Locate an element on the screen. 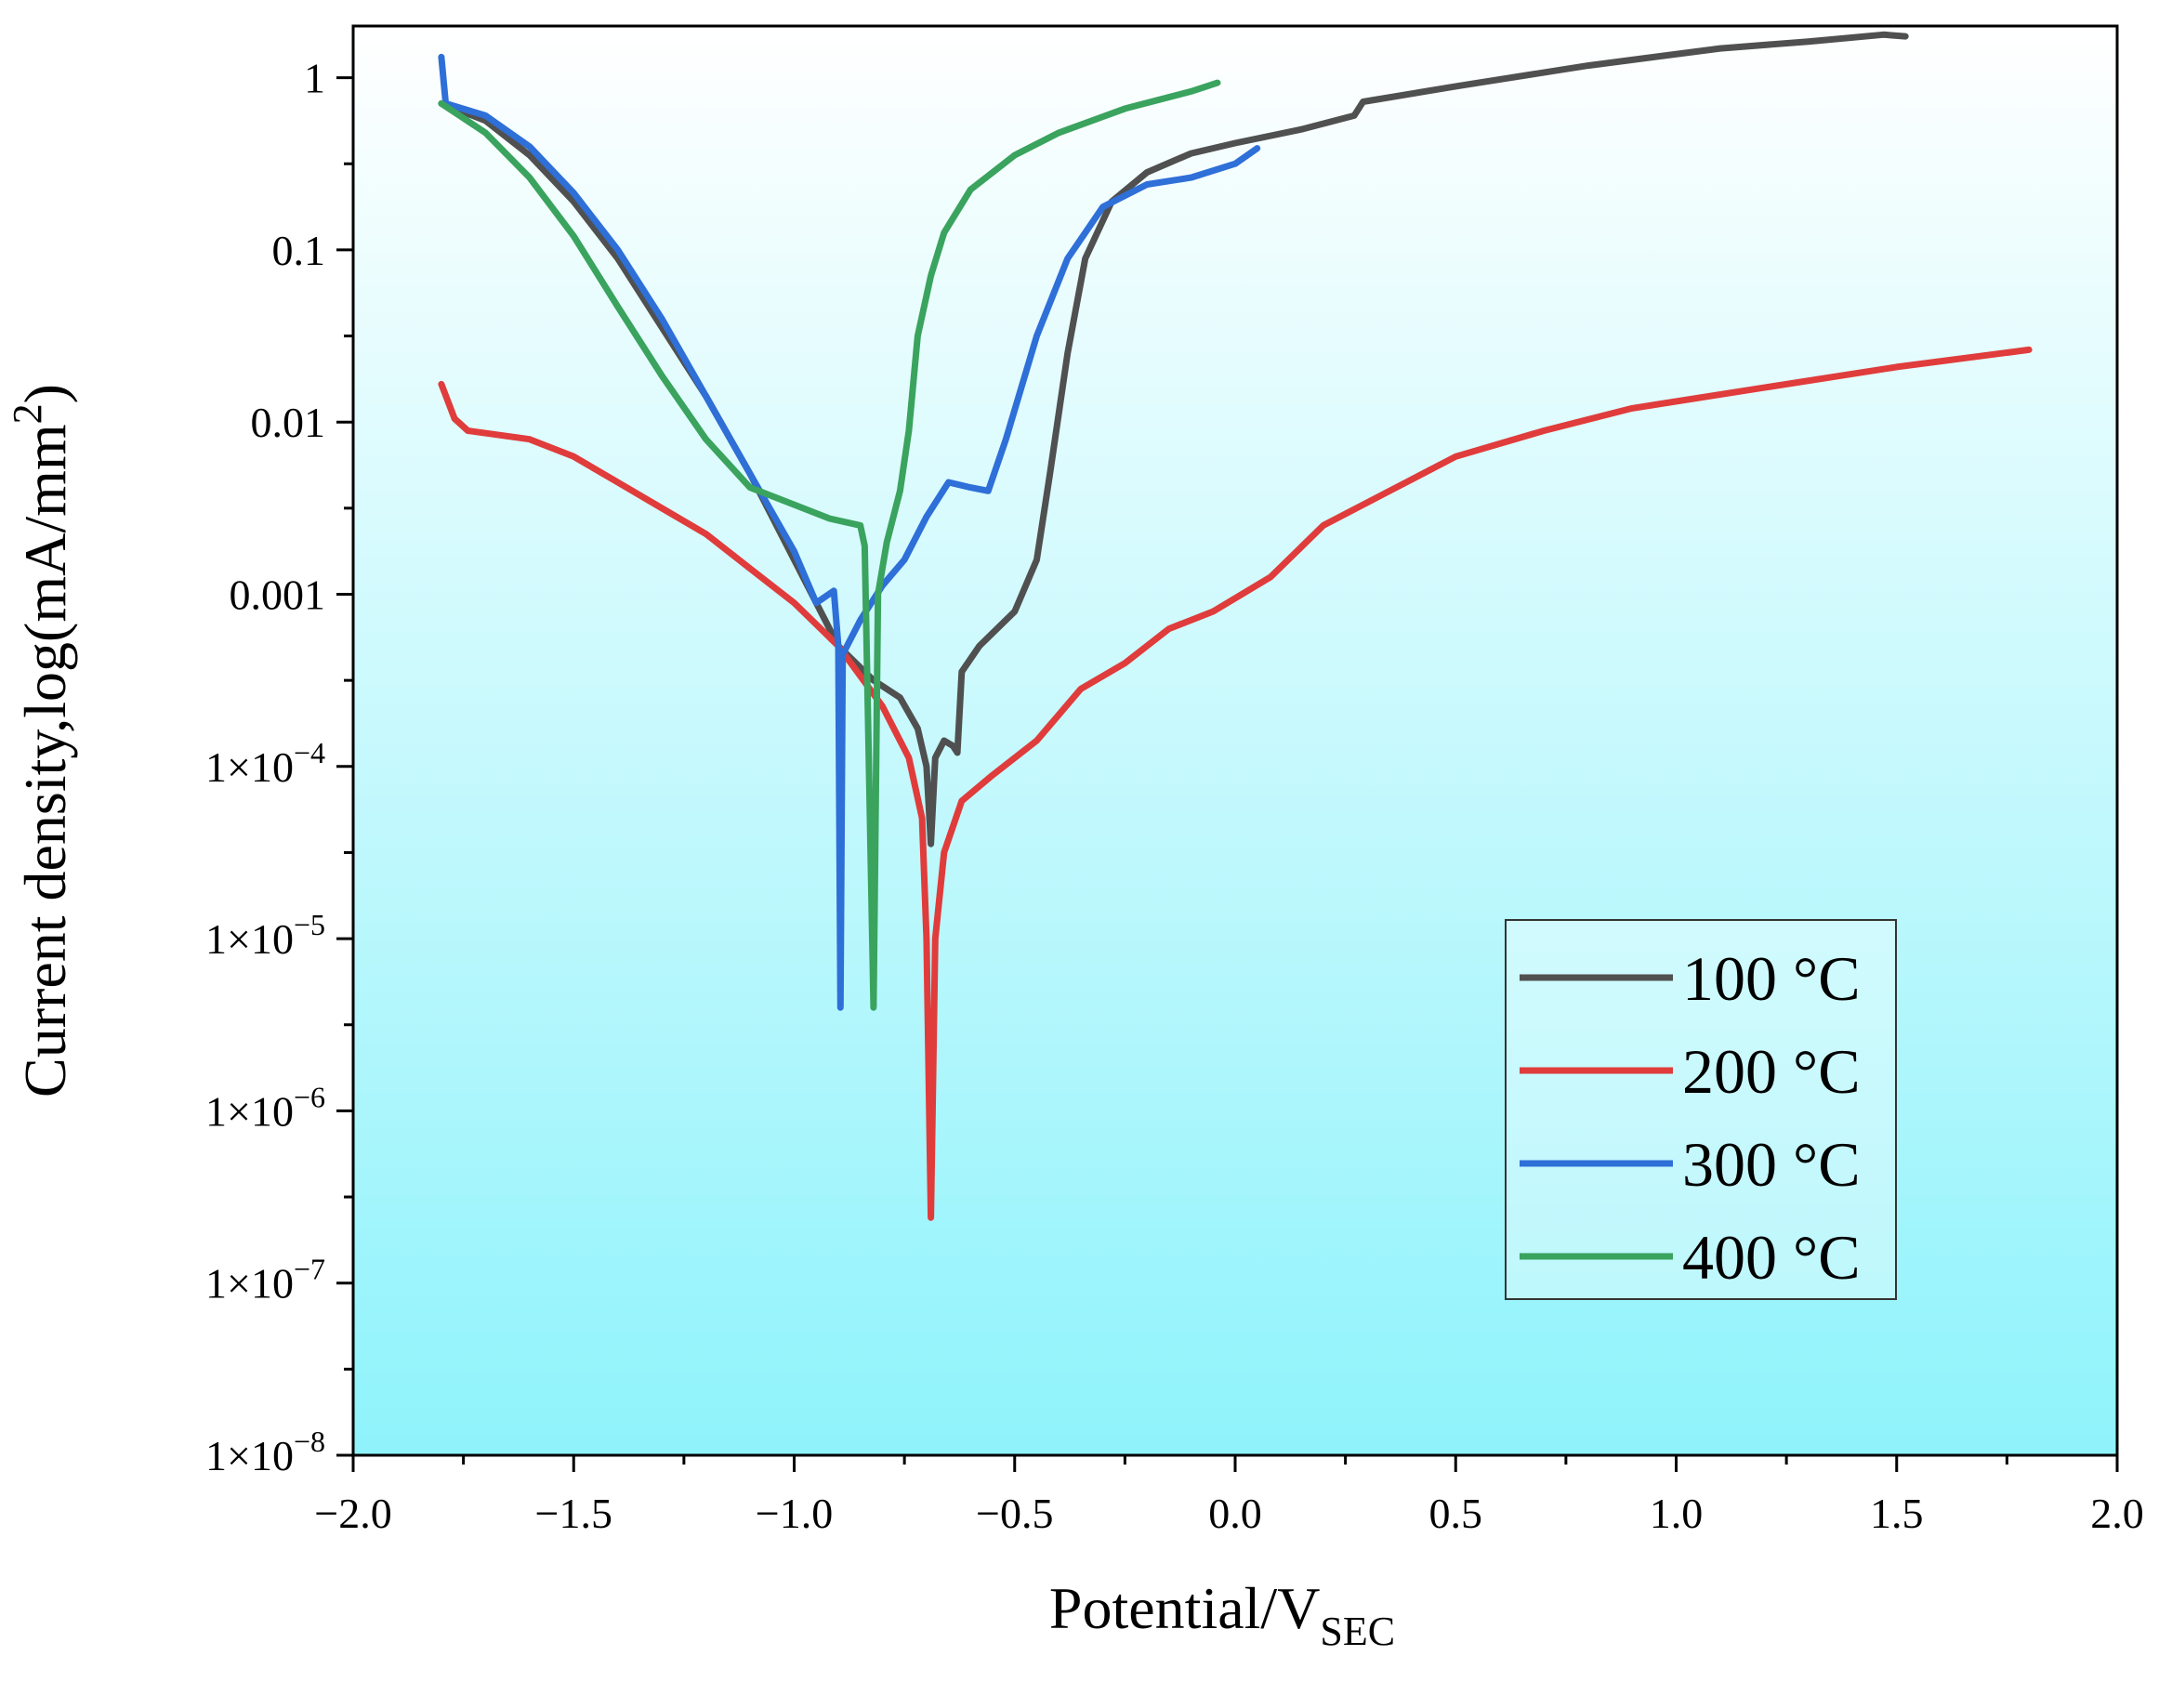 This screenshot has width=2172, height=1708. legend: 100 °C 200 °C 300 °C 400 °C is located at coordinates (1701, 1109).